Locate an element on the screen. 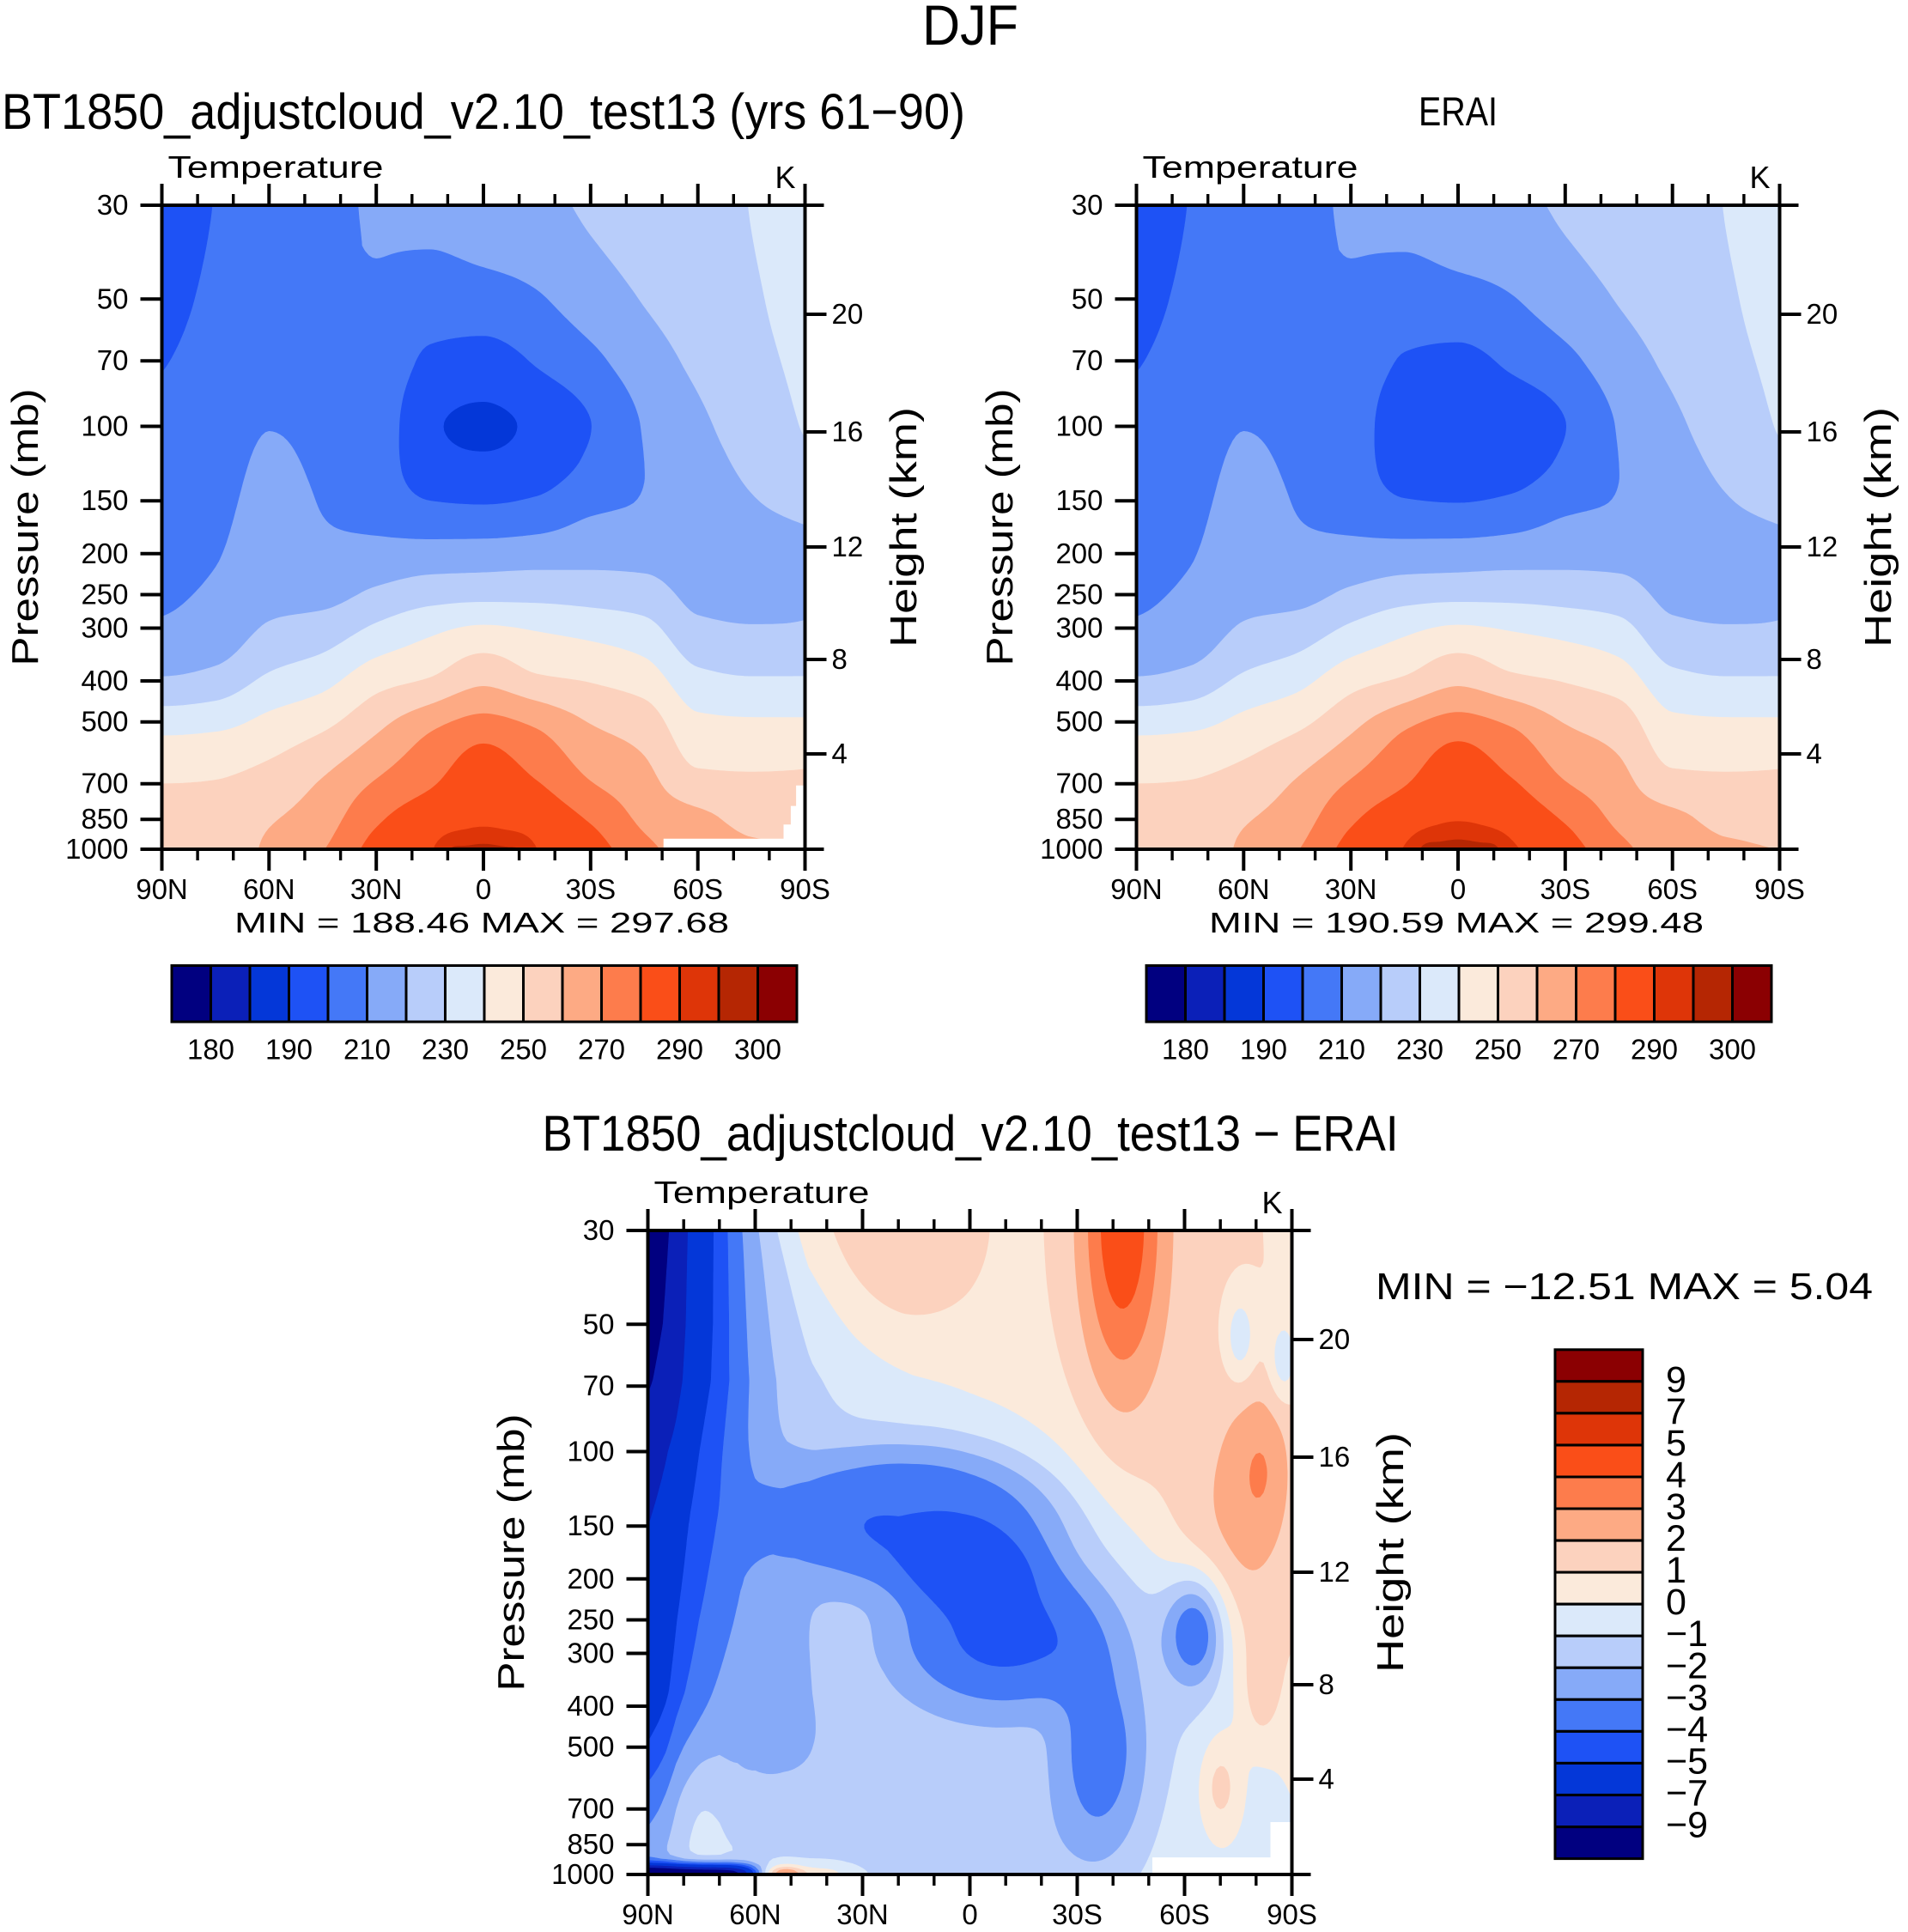 The height and width of the screenshot is (1932, 1908). svg-text:MIN = 188.46 MAX = 297.: MIN = 188.46 MAX = 297.68 is located at coordinates (481, 923).